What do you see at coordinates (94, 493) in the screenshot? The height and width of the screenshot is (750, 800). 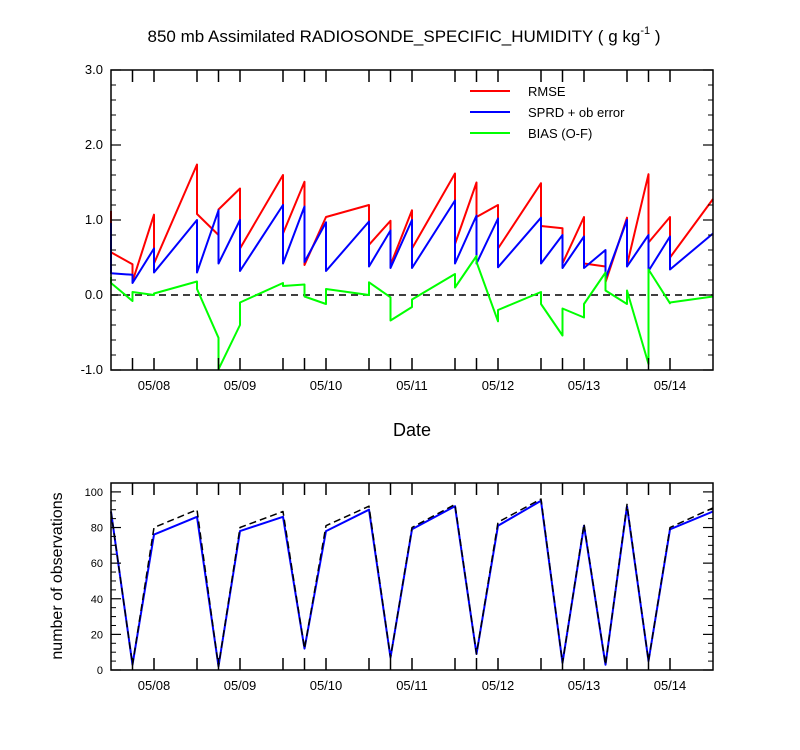 I see `y-tick-label: 100` at bounding box center [94, 493].